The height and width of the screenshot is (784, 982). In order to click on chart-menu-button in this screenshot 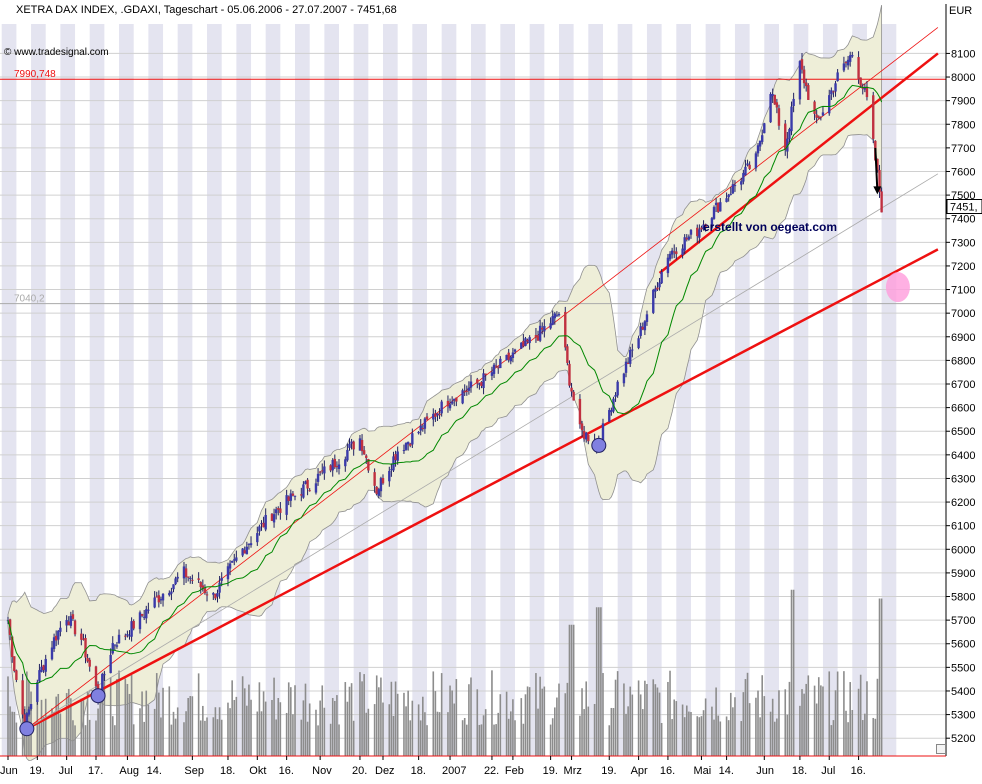, I will do `click(7, 7)`.